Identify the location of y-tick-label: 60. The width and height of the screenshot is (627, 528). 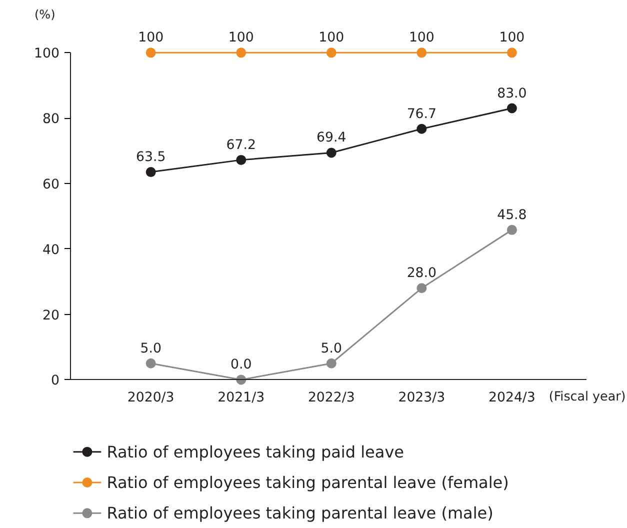
(51, 184).